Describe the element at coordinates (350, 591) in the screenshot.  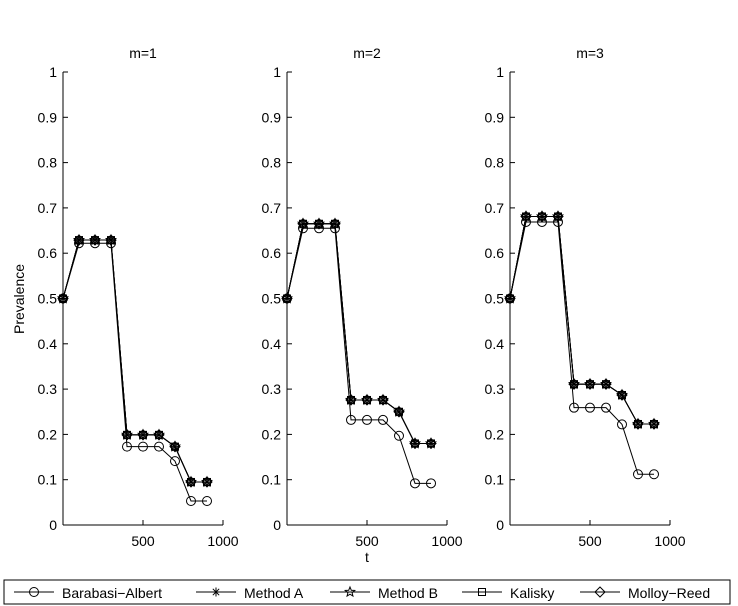
I see `legend-marker-star` at that location.